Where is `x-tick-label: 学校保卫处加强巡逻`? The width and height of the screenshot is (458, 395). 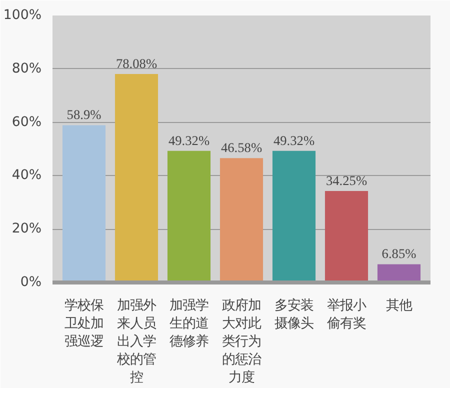
x-tick-label: 学校保卫处加强巡逻 is located at coordinates (84, 324).